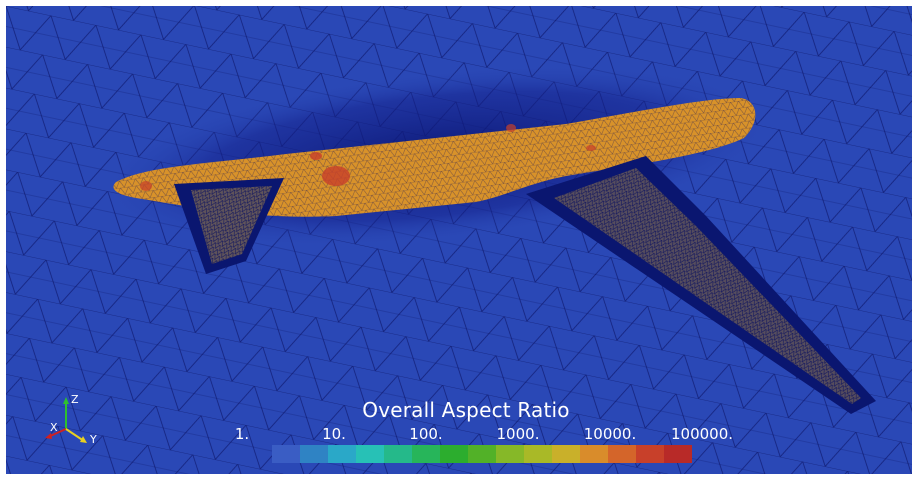  What do you see at coordinates (75, 399) in the screenshot?
I see `axis-label-z: Z` at bounding box center [75, 399].